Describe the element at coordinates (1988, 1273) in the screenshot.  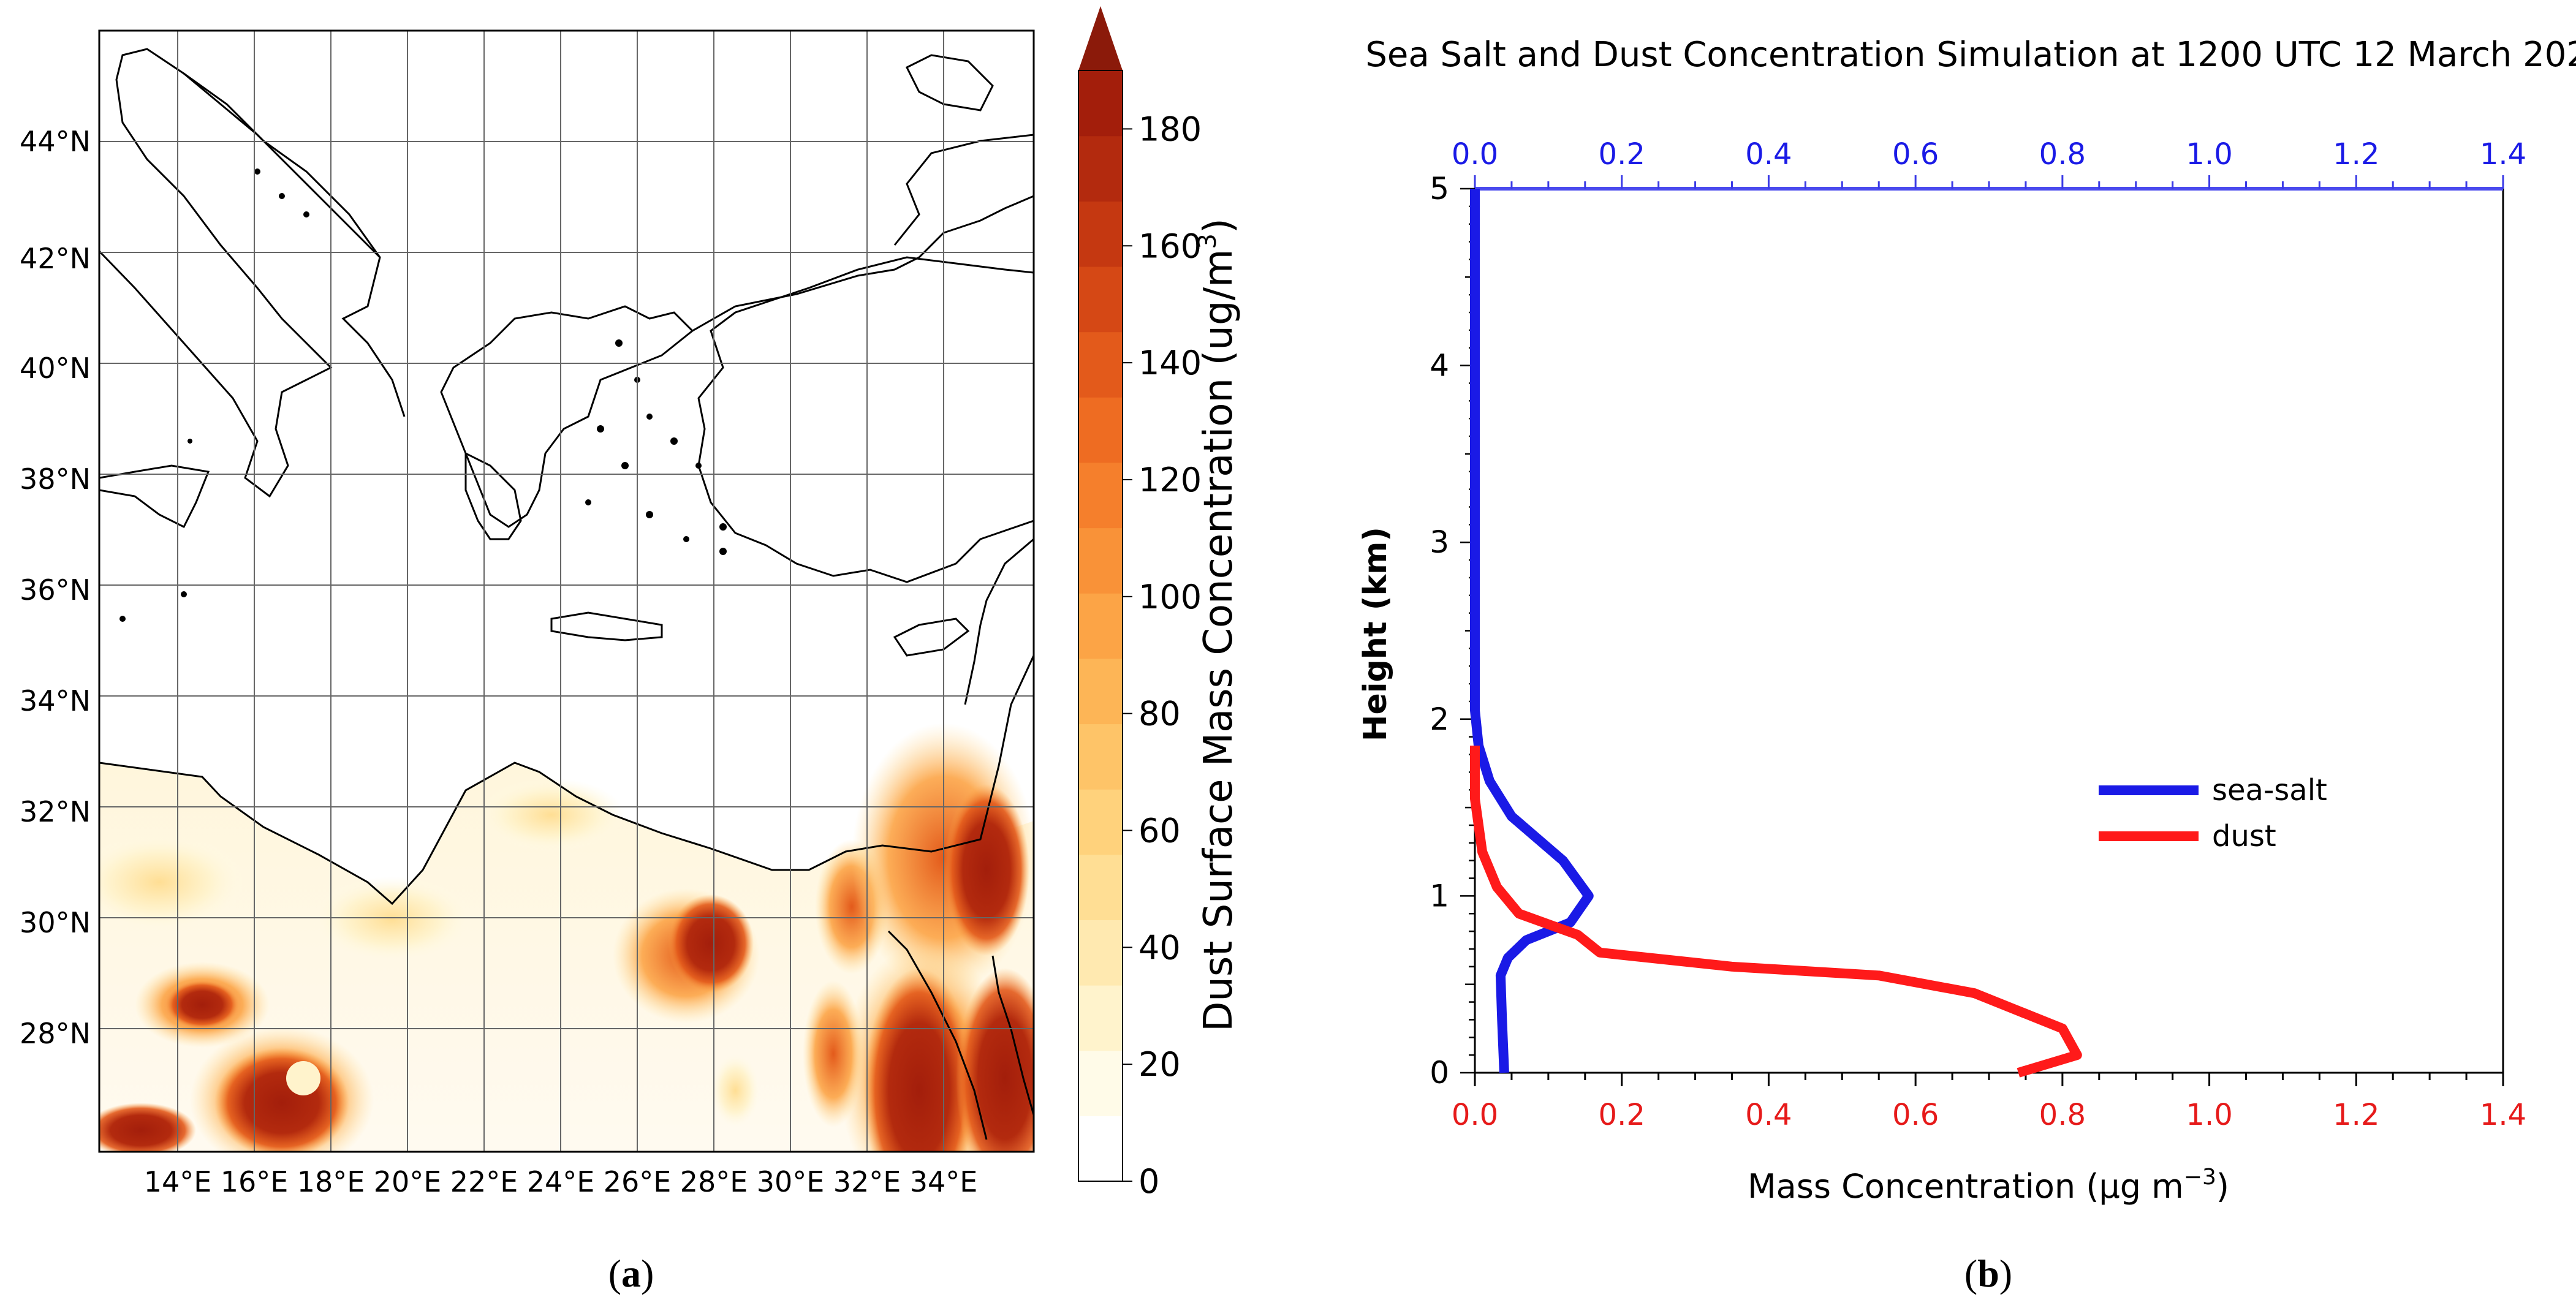
I see `caption-b: (b)` at that location.